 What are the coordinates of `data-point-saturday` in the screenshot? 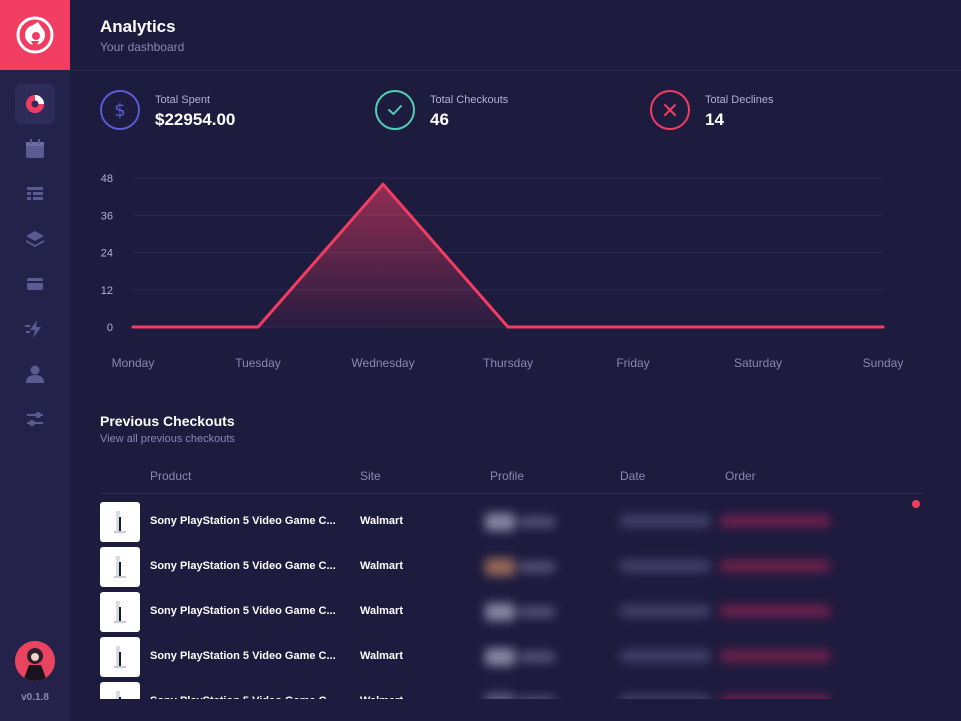 It's located at (758, 327).